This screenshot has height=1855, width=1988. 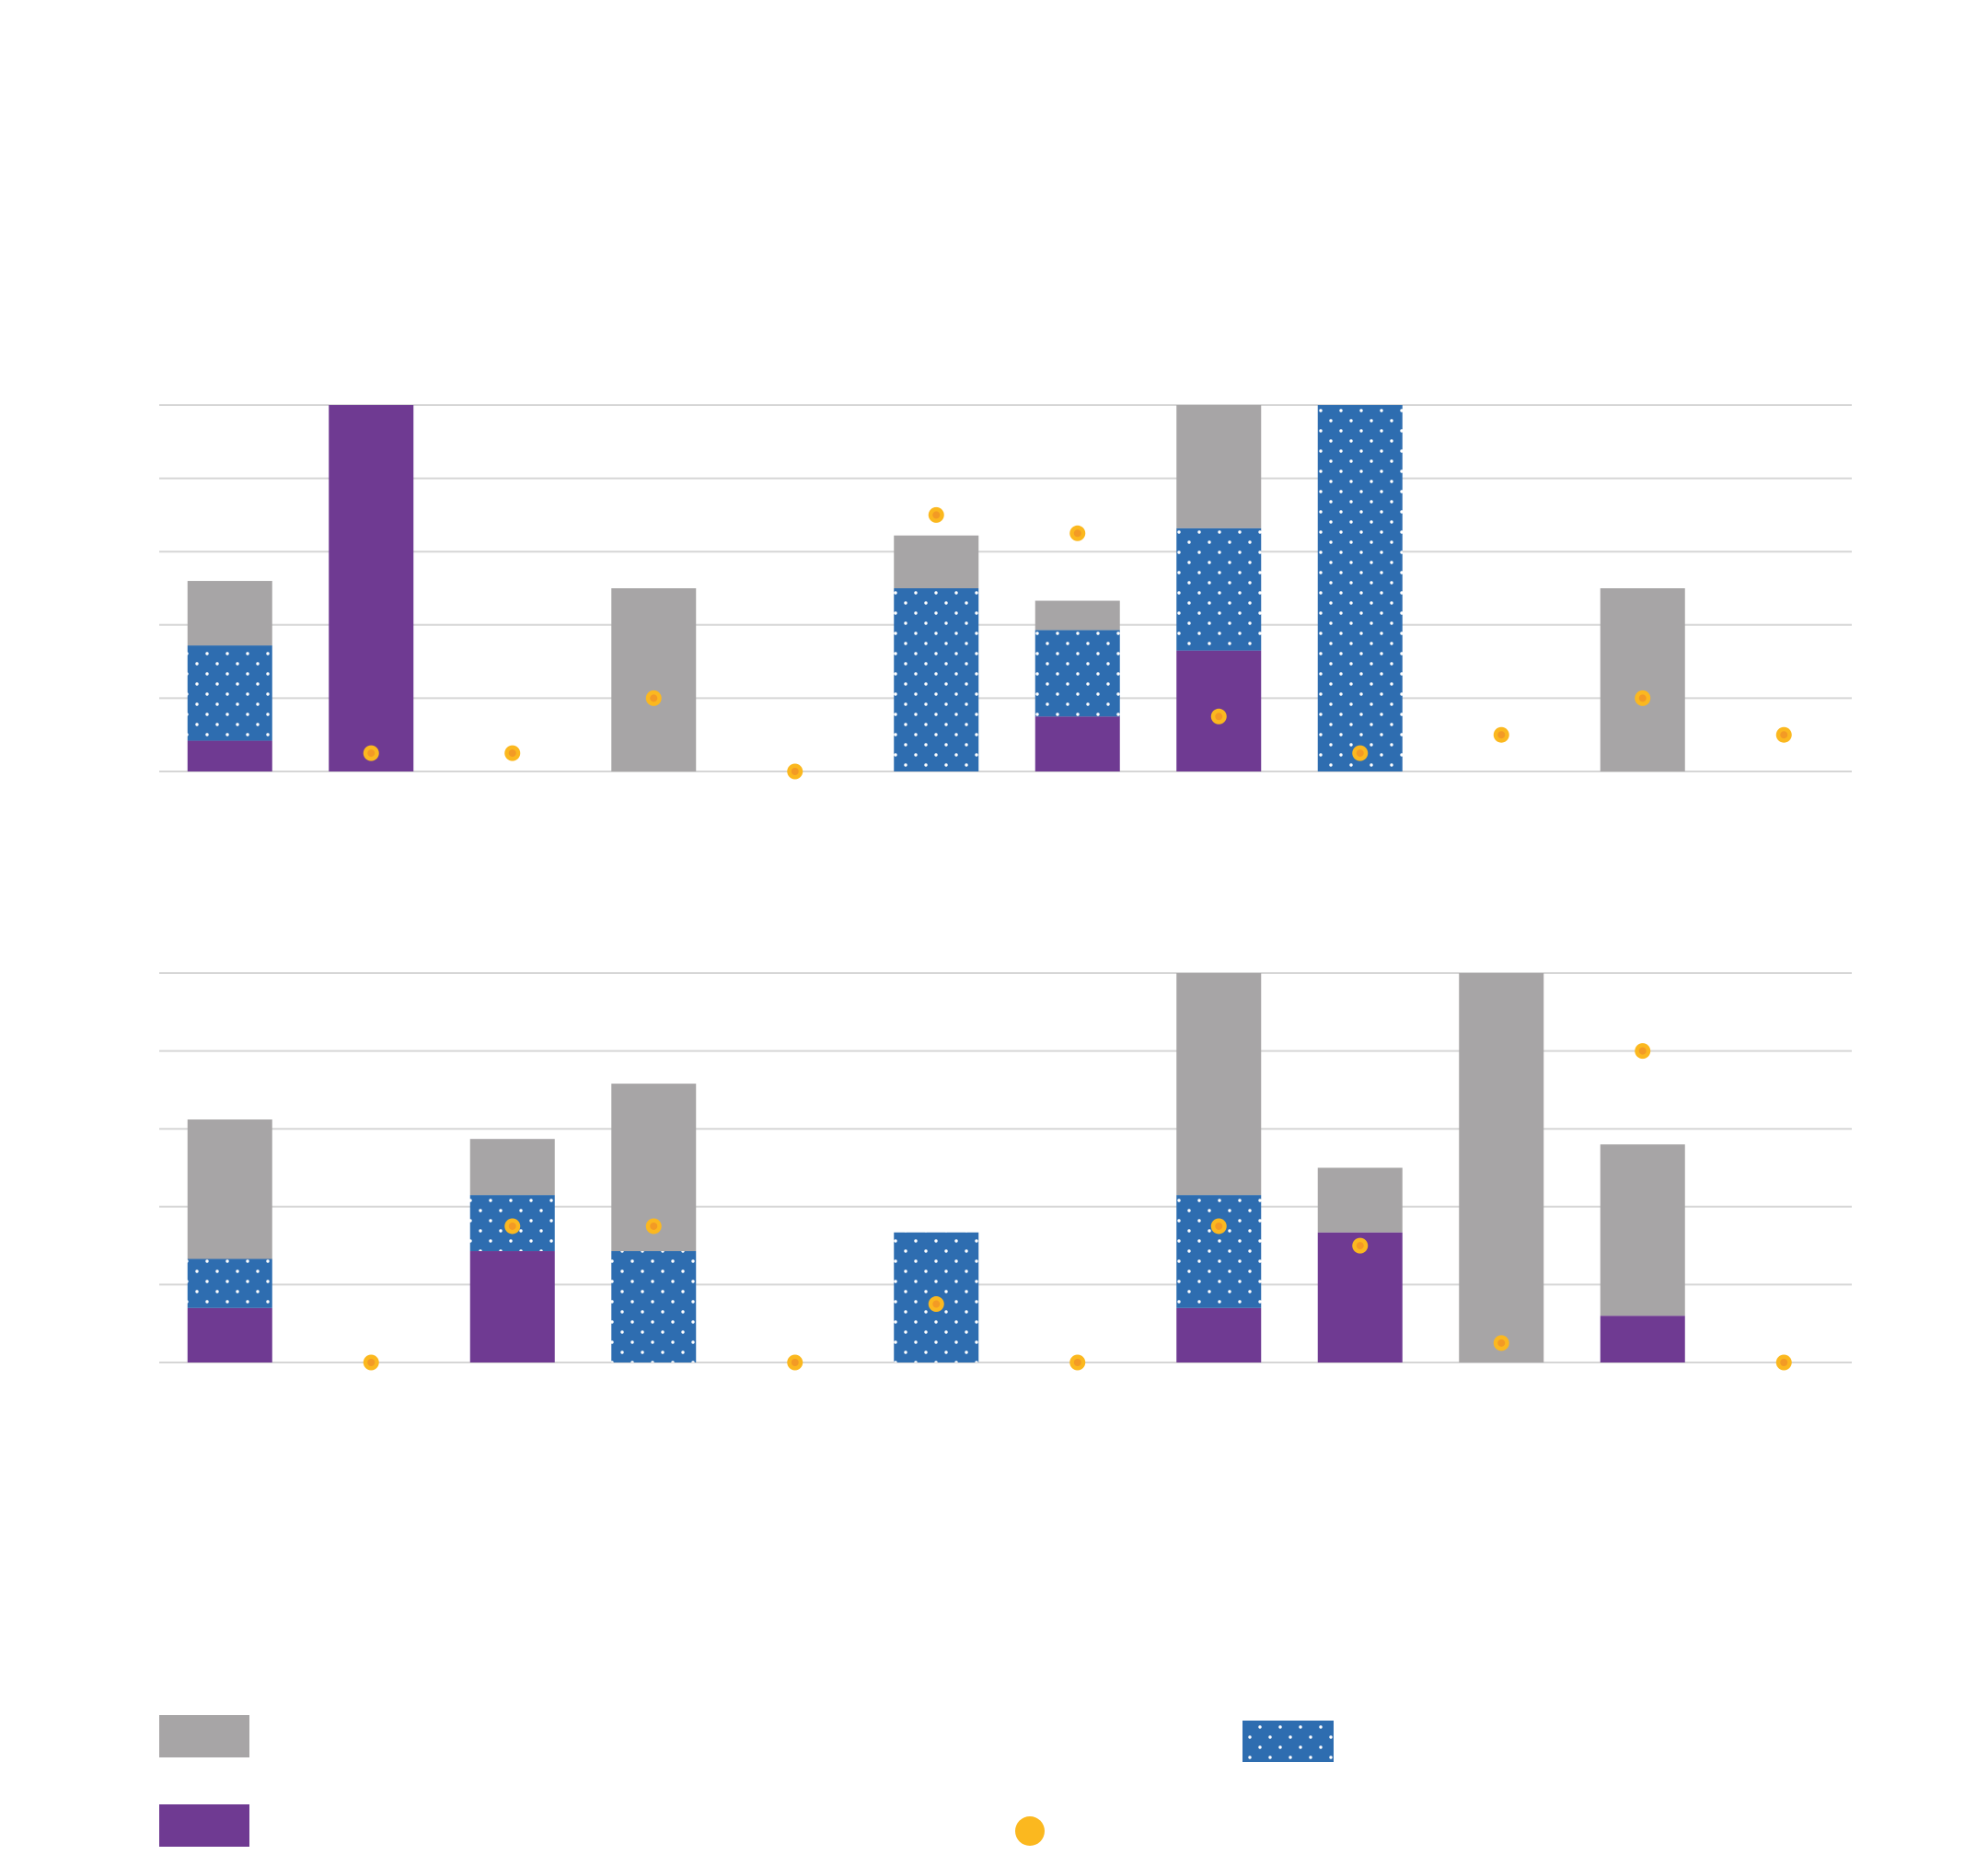 What do you see at coordinates (1288, 1741) in the screenshot?
I see `legend-swatch-blue` at bounding box center [1288, 1741].